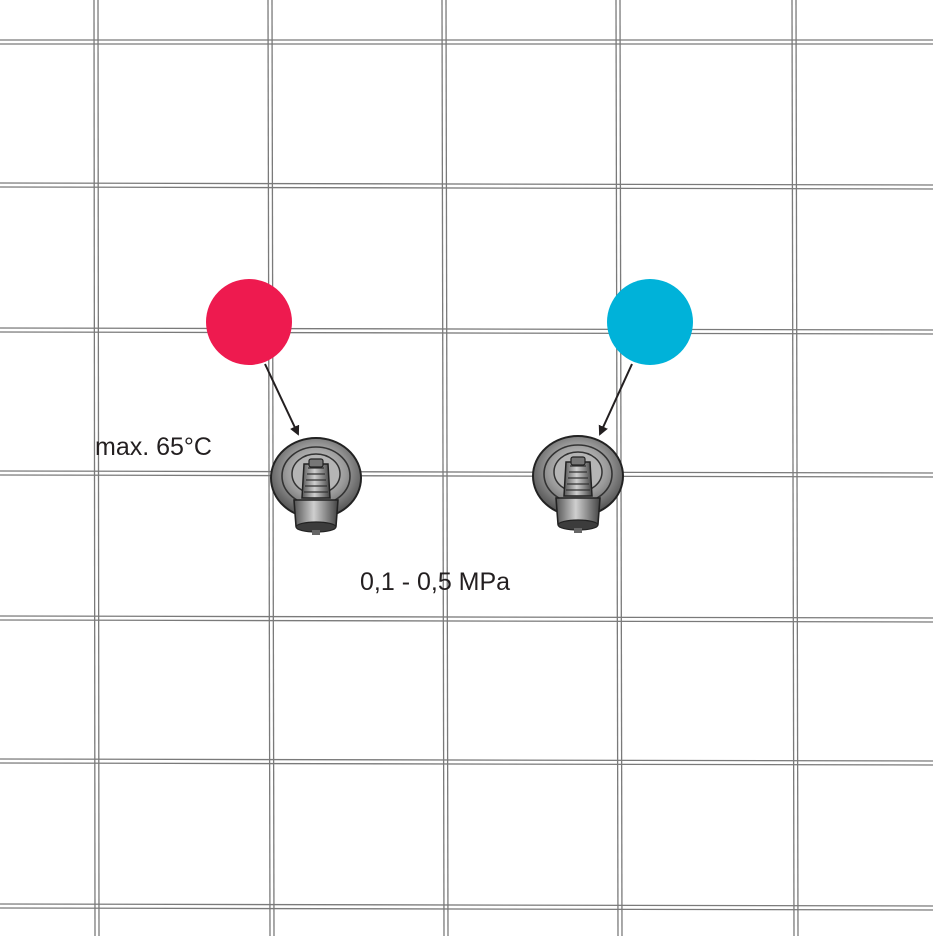  I want to click on cold-water-dot, so click(650, 322).